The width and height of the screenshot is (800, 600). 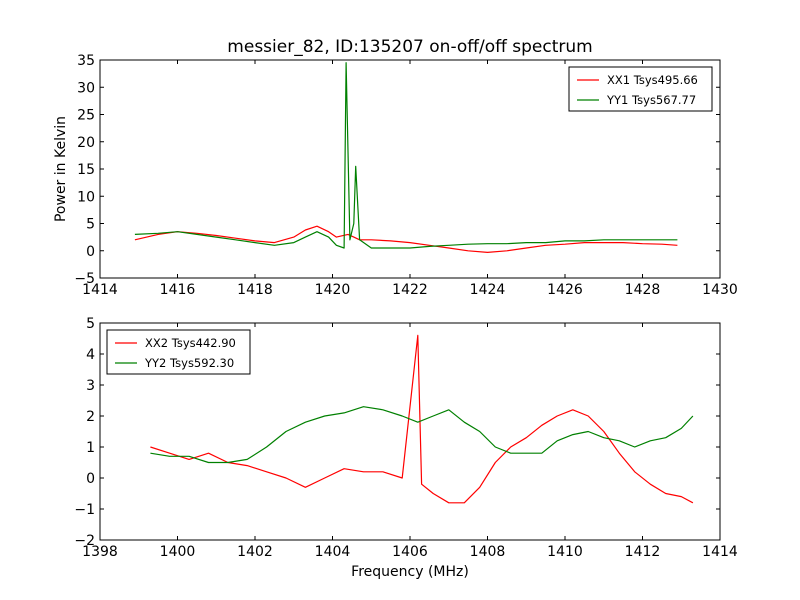 I want to click on x-tick-label: 1426, so click(x=565, y=290).